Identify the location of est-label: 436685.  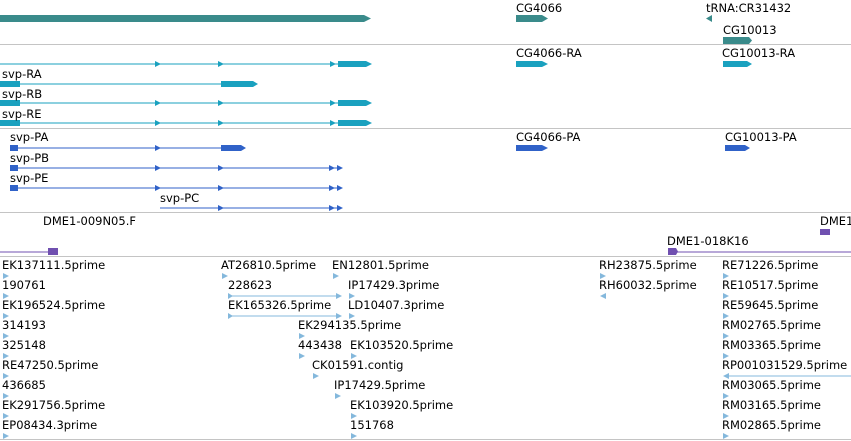
(24, 385).